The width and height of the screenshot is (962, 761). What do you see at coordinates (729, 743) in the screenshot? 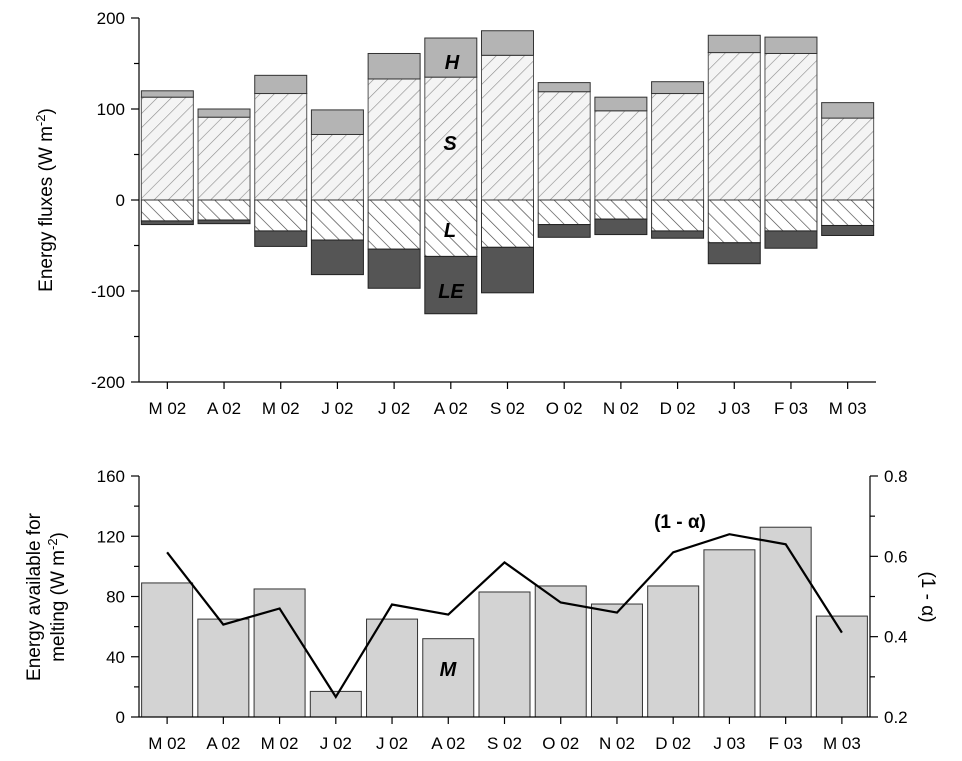
I see `bottom-x-tick-label: J 03` at bounding box center [729, 743].